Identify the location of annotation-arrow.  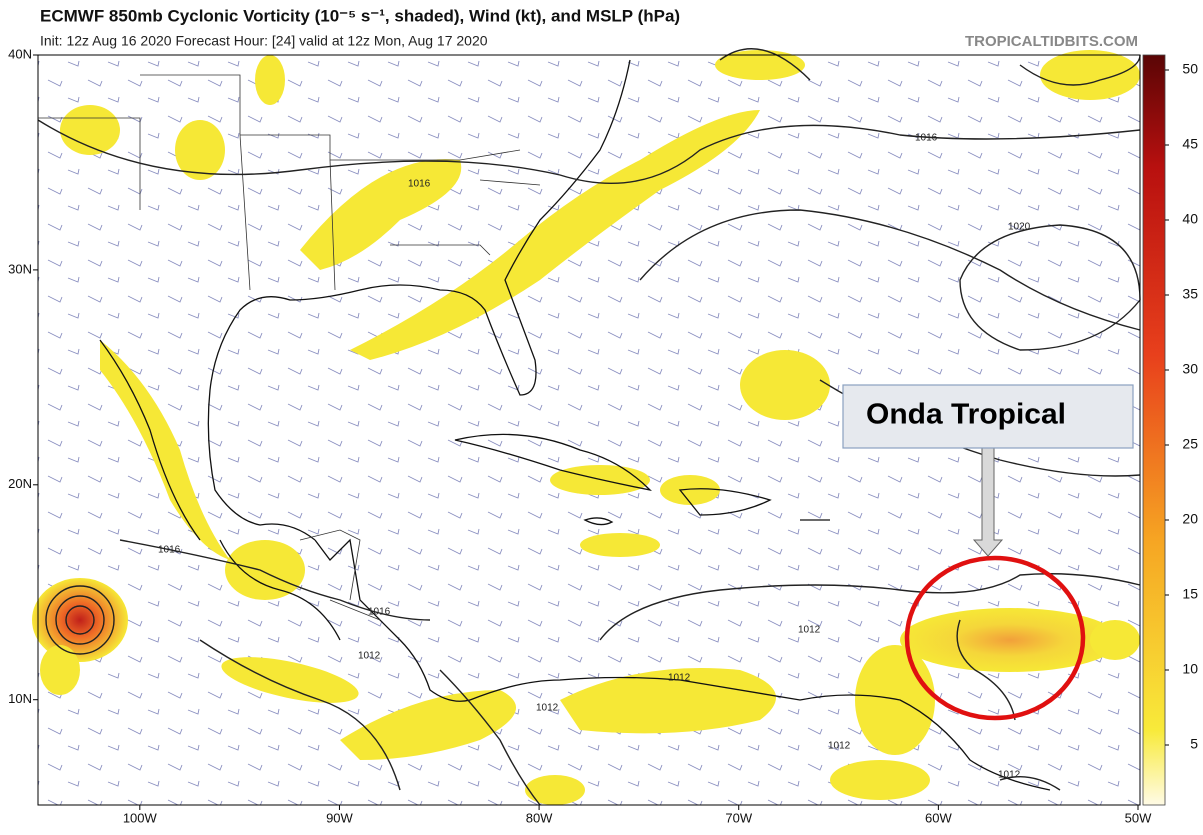
(988, 502).